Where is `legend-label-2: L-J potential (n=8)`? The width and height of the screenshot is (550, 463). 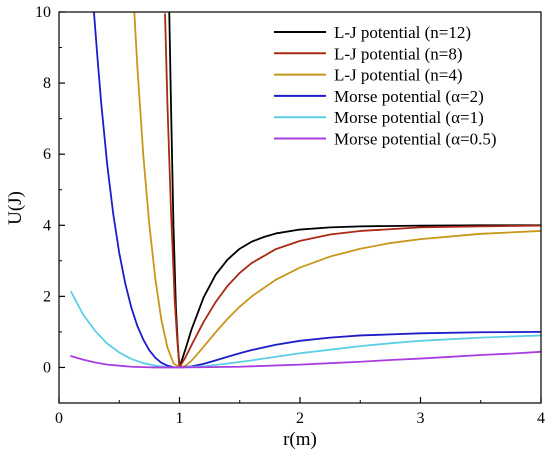 legend-label-2: L-J potential (n=8) is located at coordinates (398, 53).